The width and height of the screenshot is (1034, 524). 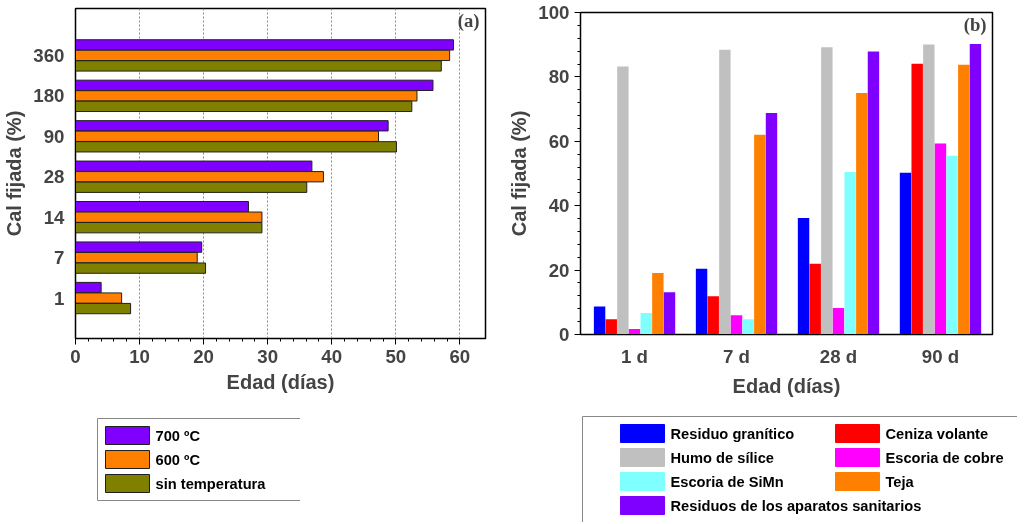 What do you see at coordinates (178, 459) in the screenshot?
I see `legend-label: 600 ºC` at bounding box center [178, 459].